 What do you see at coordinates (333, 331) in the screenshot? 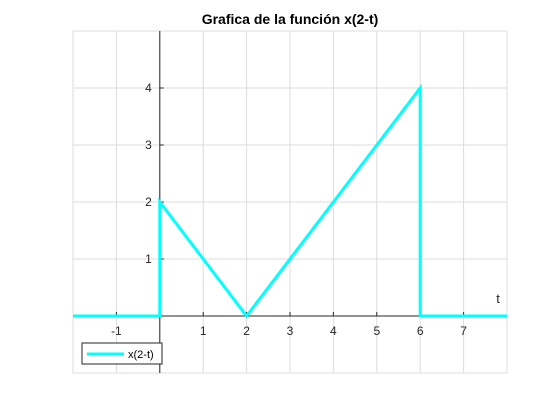
I see `x-tick-label: 4` at bounding box center [333, 331].